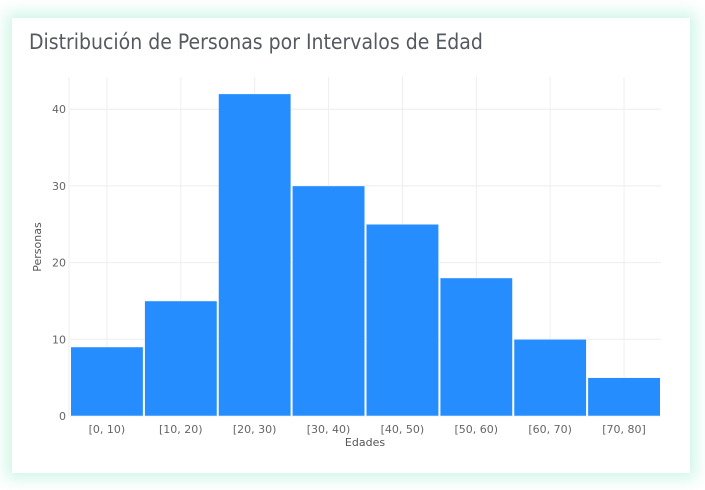 The image size is (705, 490). I want to click on y-tick-label: 10, so click(59, 339).